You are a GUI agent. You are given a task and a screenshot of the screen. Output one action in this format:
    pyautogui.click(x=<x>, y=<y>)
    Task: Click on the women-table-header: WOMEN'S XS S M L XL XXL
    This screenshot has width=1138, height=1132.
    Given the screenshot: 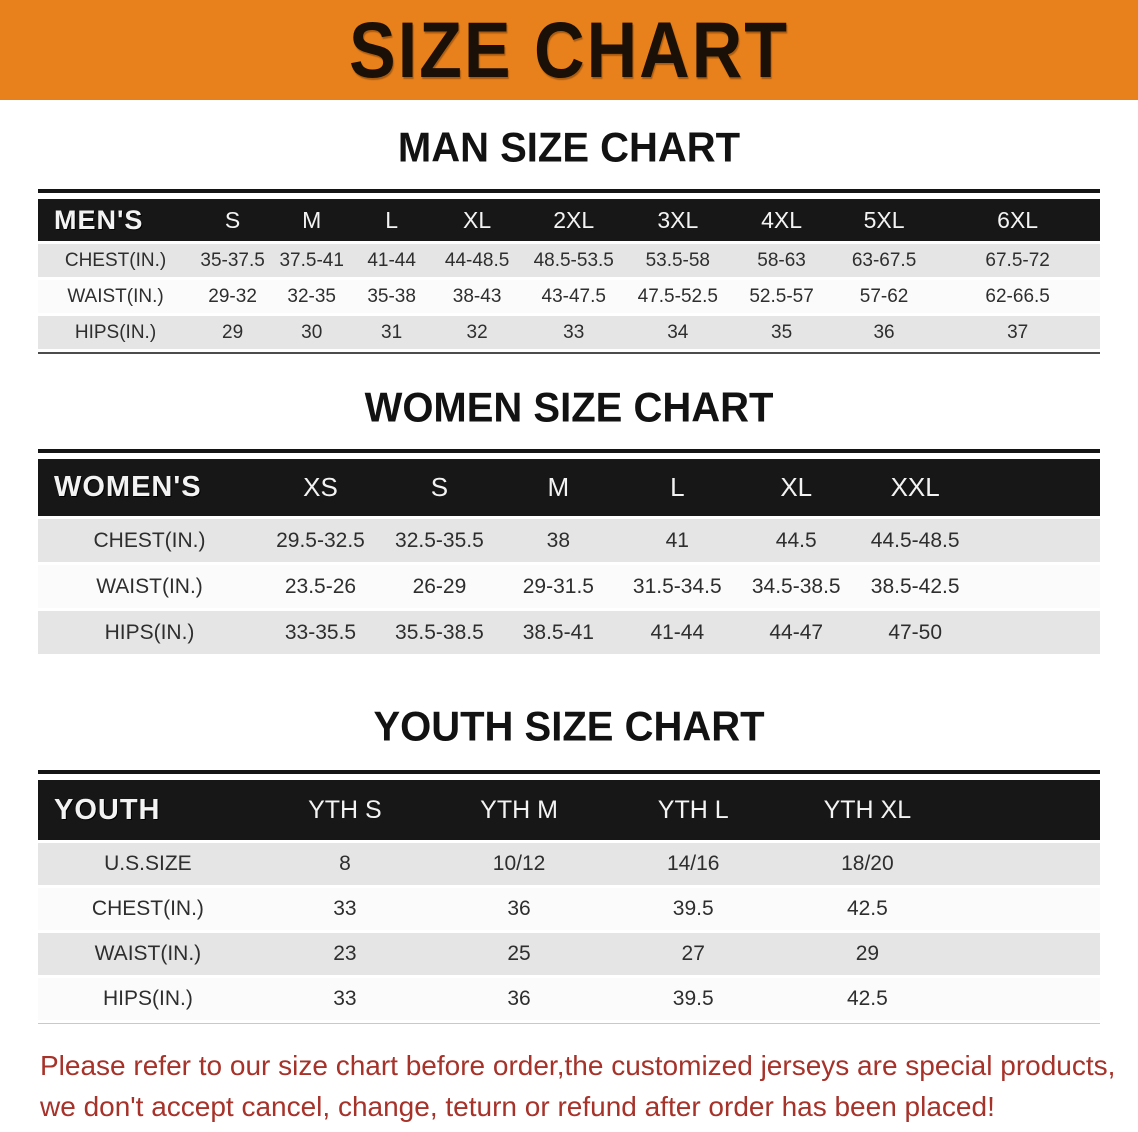 What is the action you would take?
    pyautogui.click(x=569, y=487)
    